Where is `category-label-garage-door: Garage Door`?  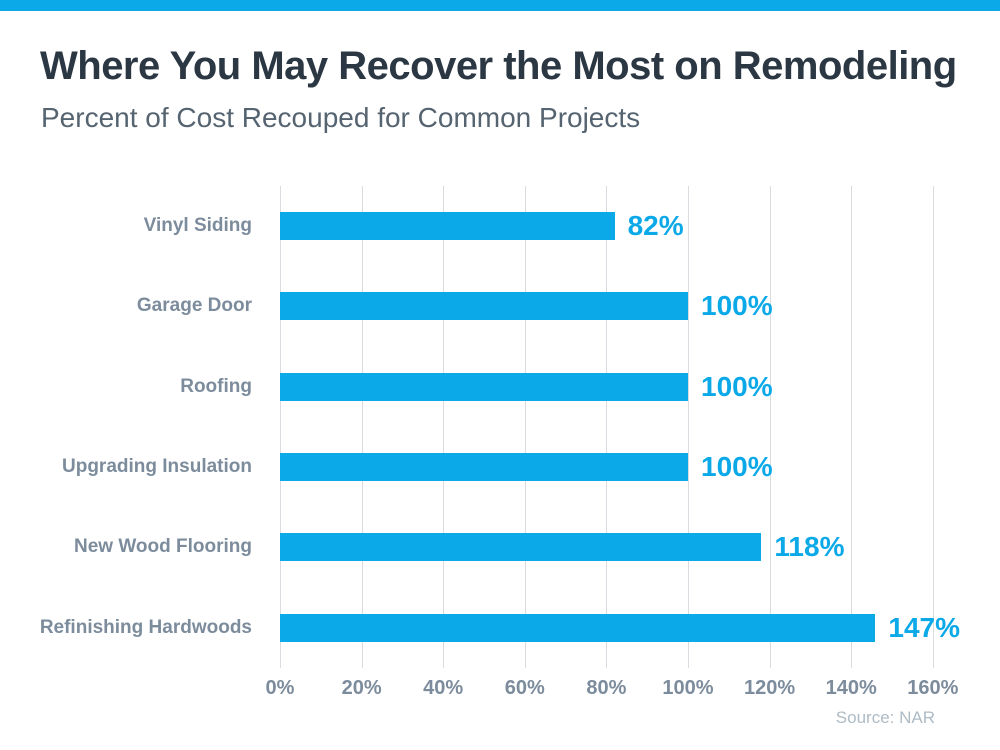 category-label-garage-door: Garage Door is located at coordinates (194, 306).